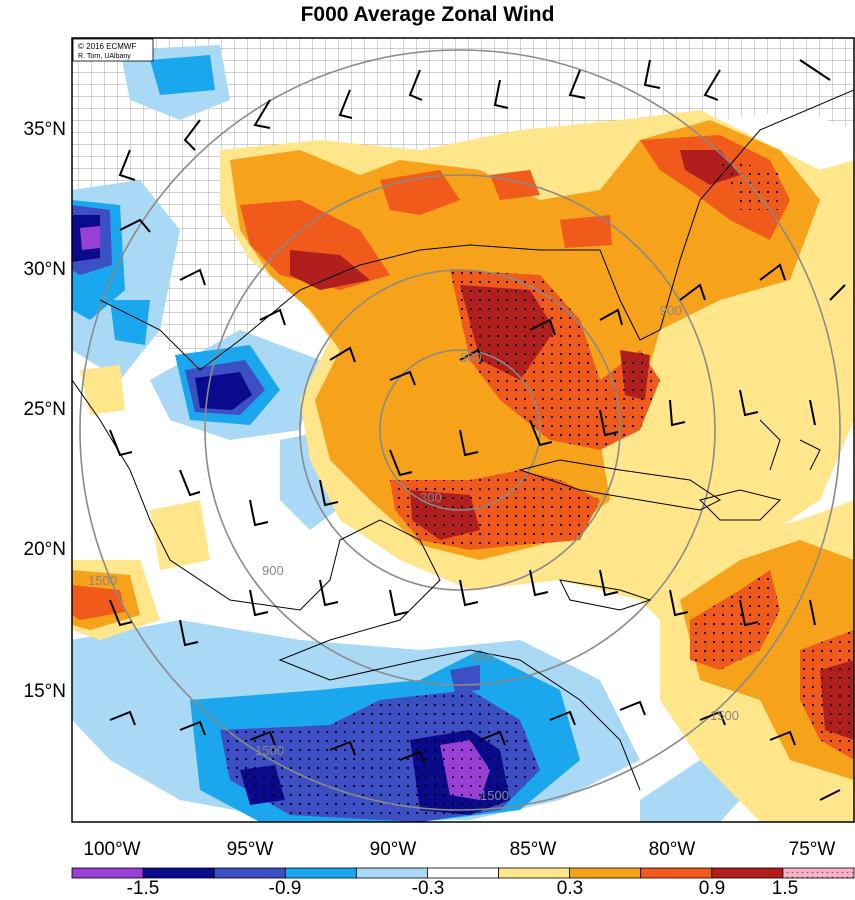 The height and width of the screenshot is (900, 855). I want to click on colorbar, so click(463, 873).